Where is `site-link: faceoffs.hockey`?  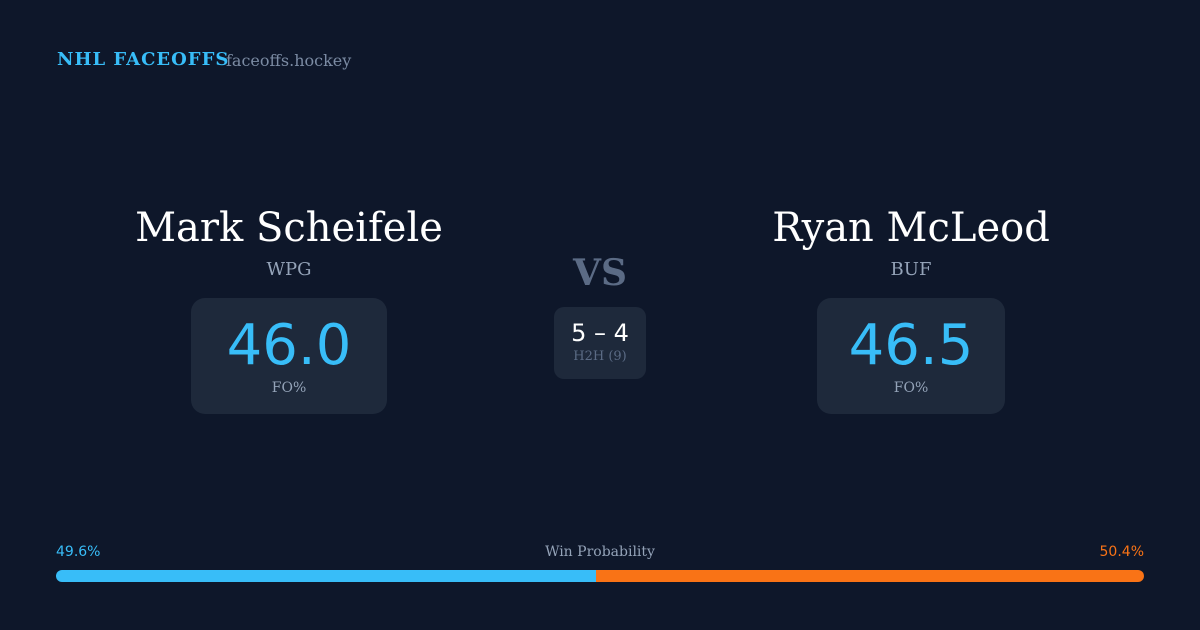
site-link: faceoffs.hockey is located at coordinates (289, 60).